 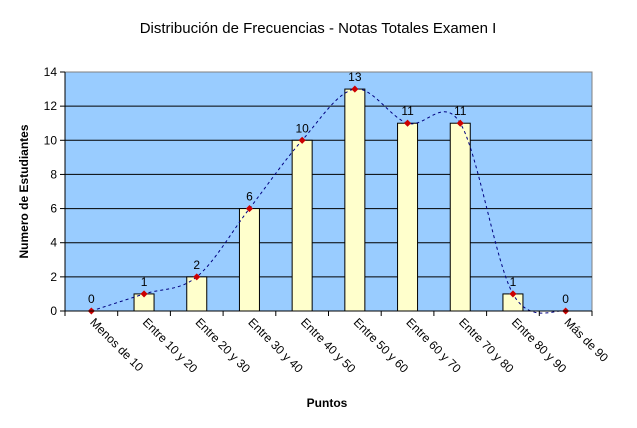 I want to click on category-label: Entre 30 y 40, so click(x=275, y=345).